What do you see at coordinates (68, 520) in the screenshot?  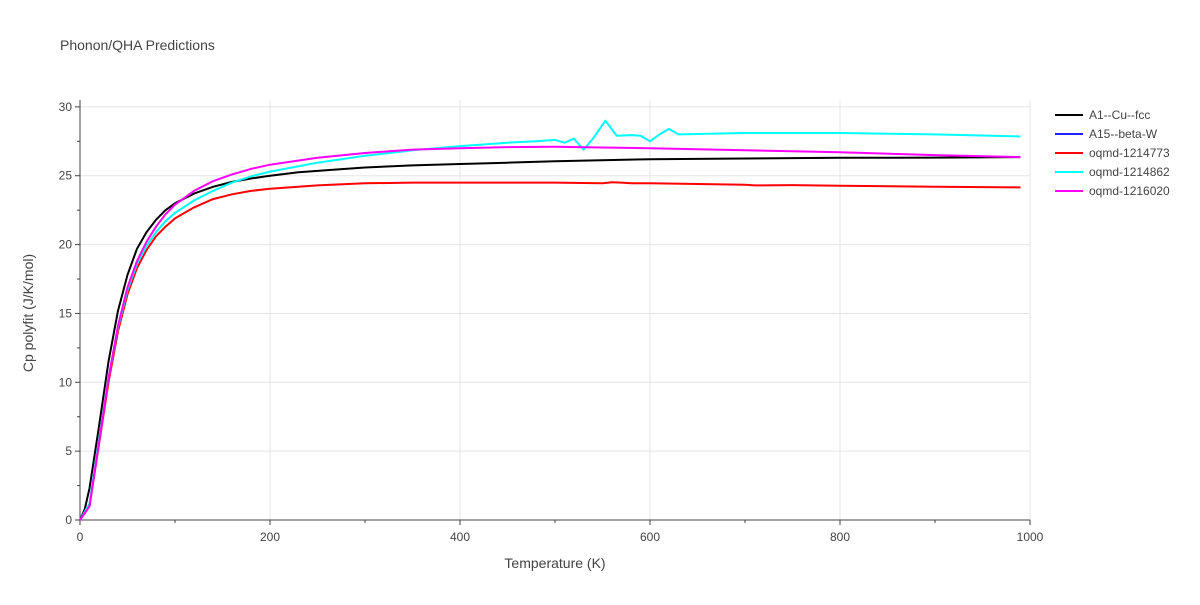 I see `y-tick-label: 0` at bounding box center [68, 520].